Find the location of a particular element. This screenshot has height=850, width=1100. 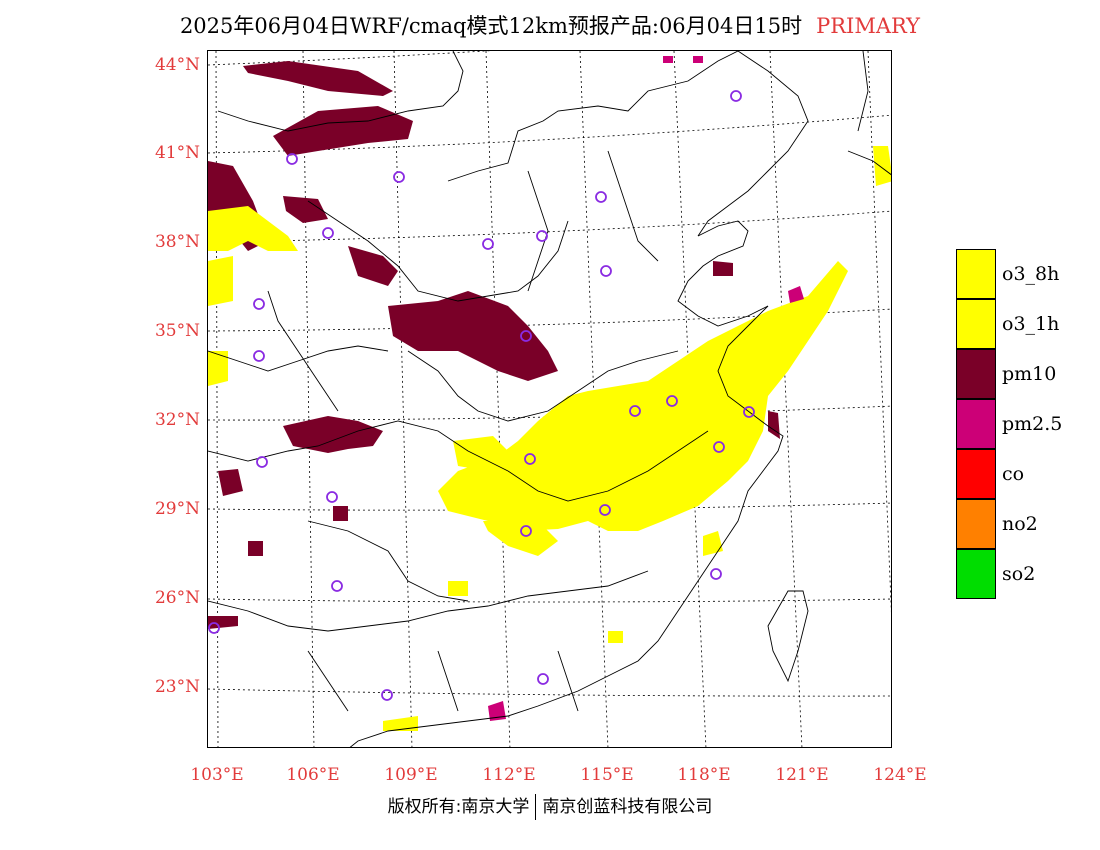

lon-label-121: 121°E is located at coordinates (802, 775).